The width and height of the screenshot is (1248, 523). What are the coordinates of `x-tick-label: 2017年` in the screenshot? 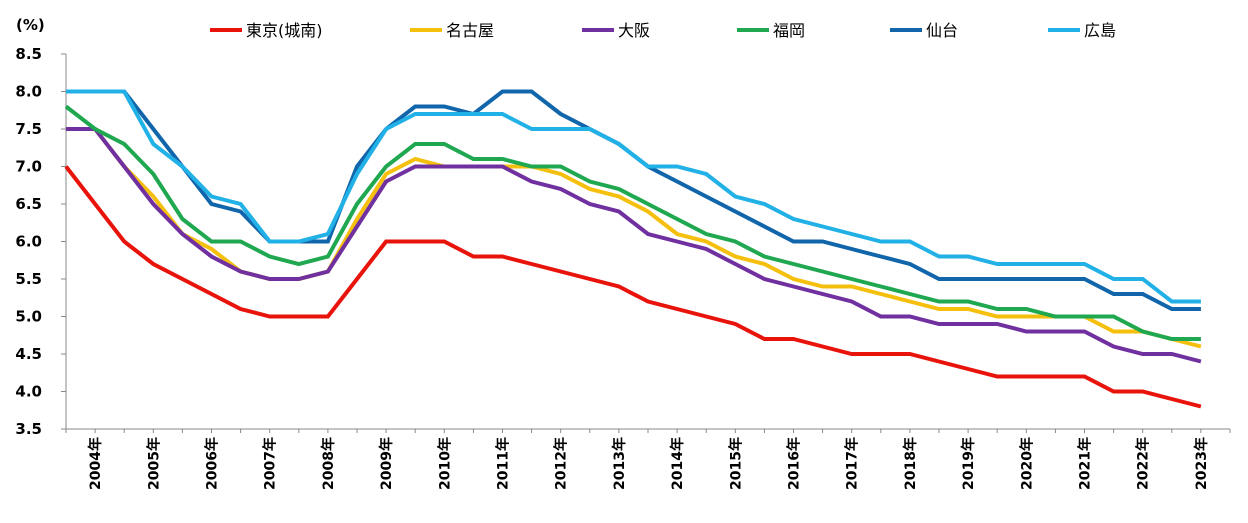 It's located at (852, 463).